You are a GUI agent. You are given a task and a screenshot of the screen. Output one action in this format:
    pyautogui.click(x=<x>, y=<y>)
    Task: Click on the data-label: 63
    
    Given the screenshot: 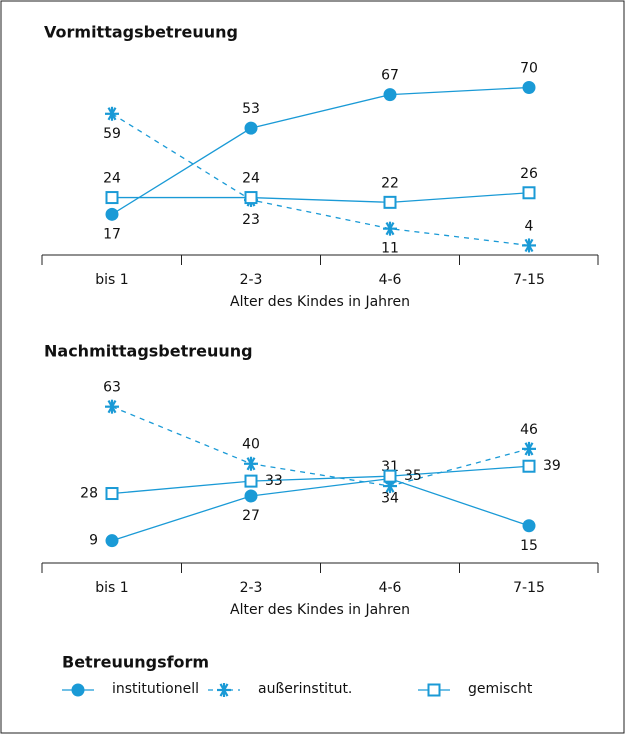 What is the action you would take?
    pyautogui.click(x=112, y=388)
    